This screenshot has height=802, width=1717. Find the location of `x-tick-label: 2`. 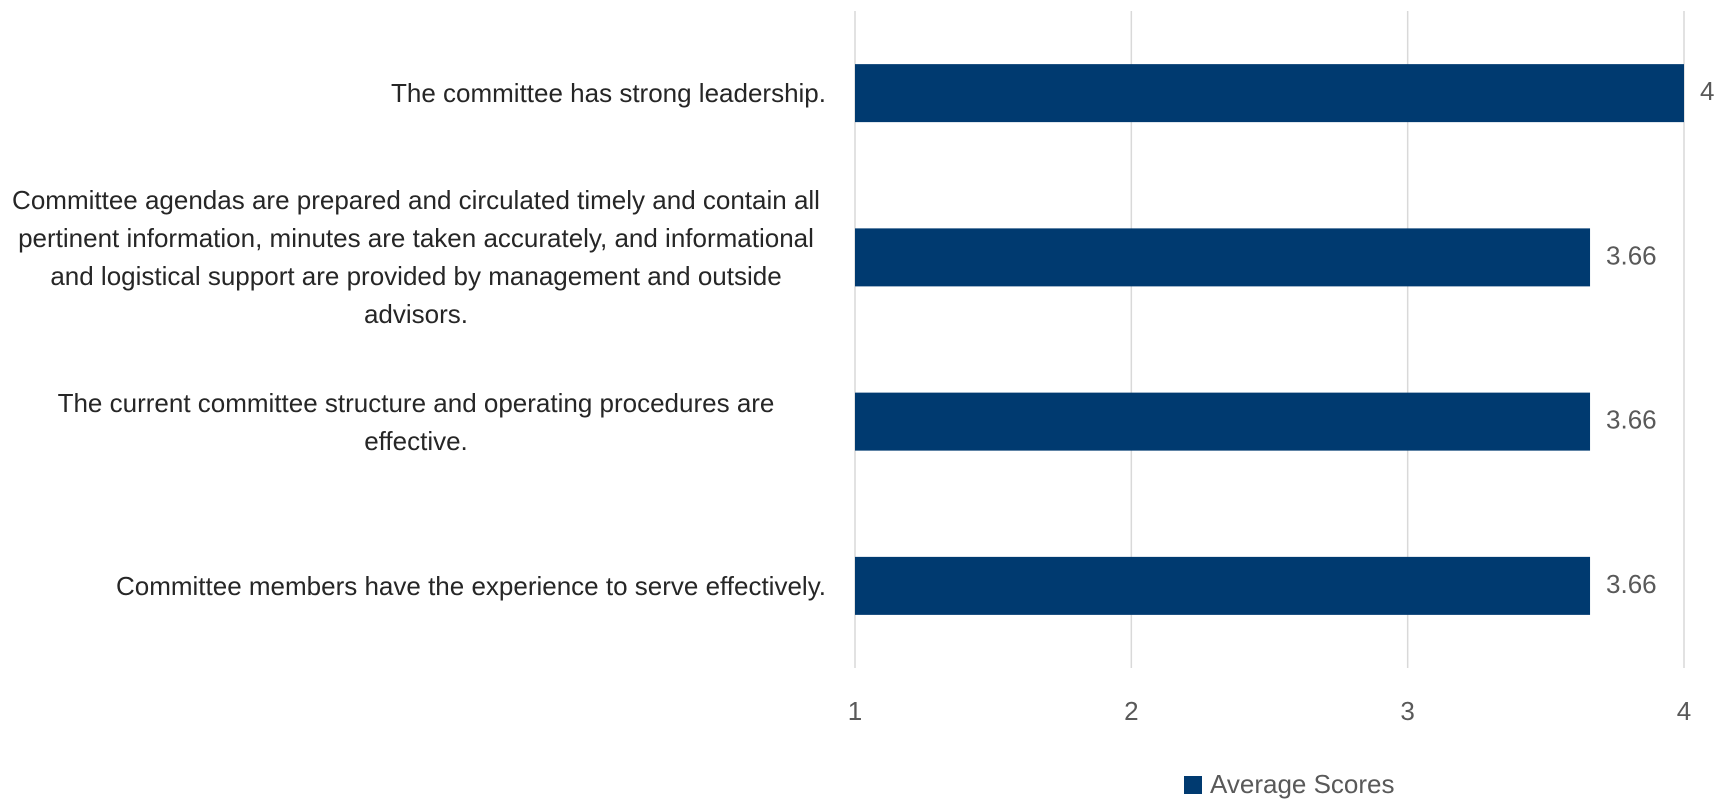

x-tick-label: 2 is located at coordinates (1131, 711).